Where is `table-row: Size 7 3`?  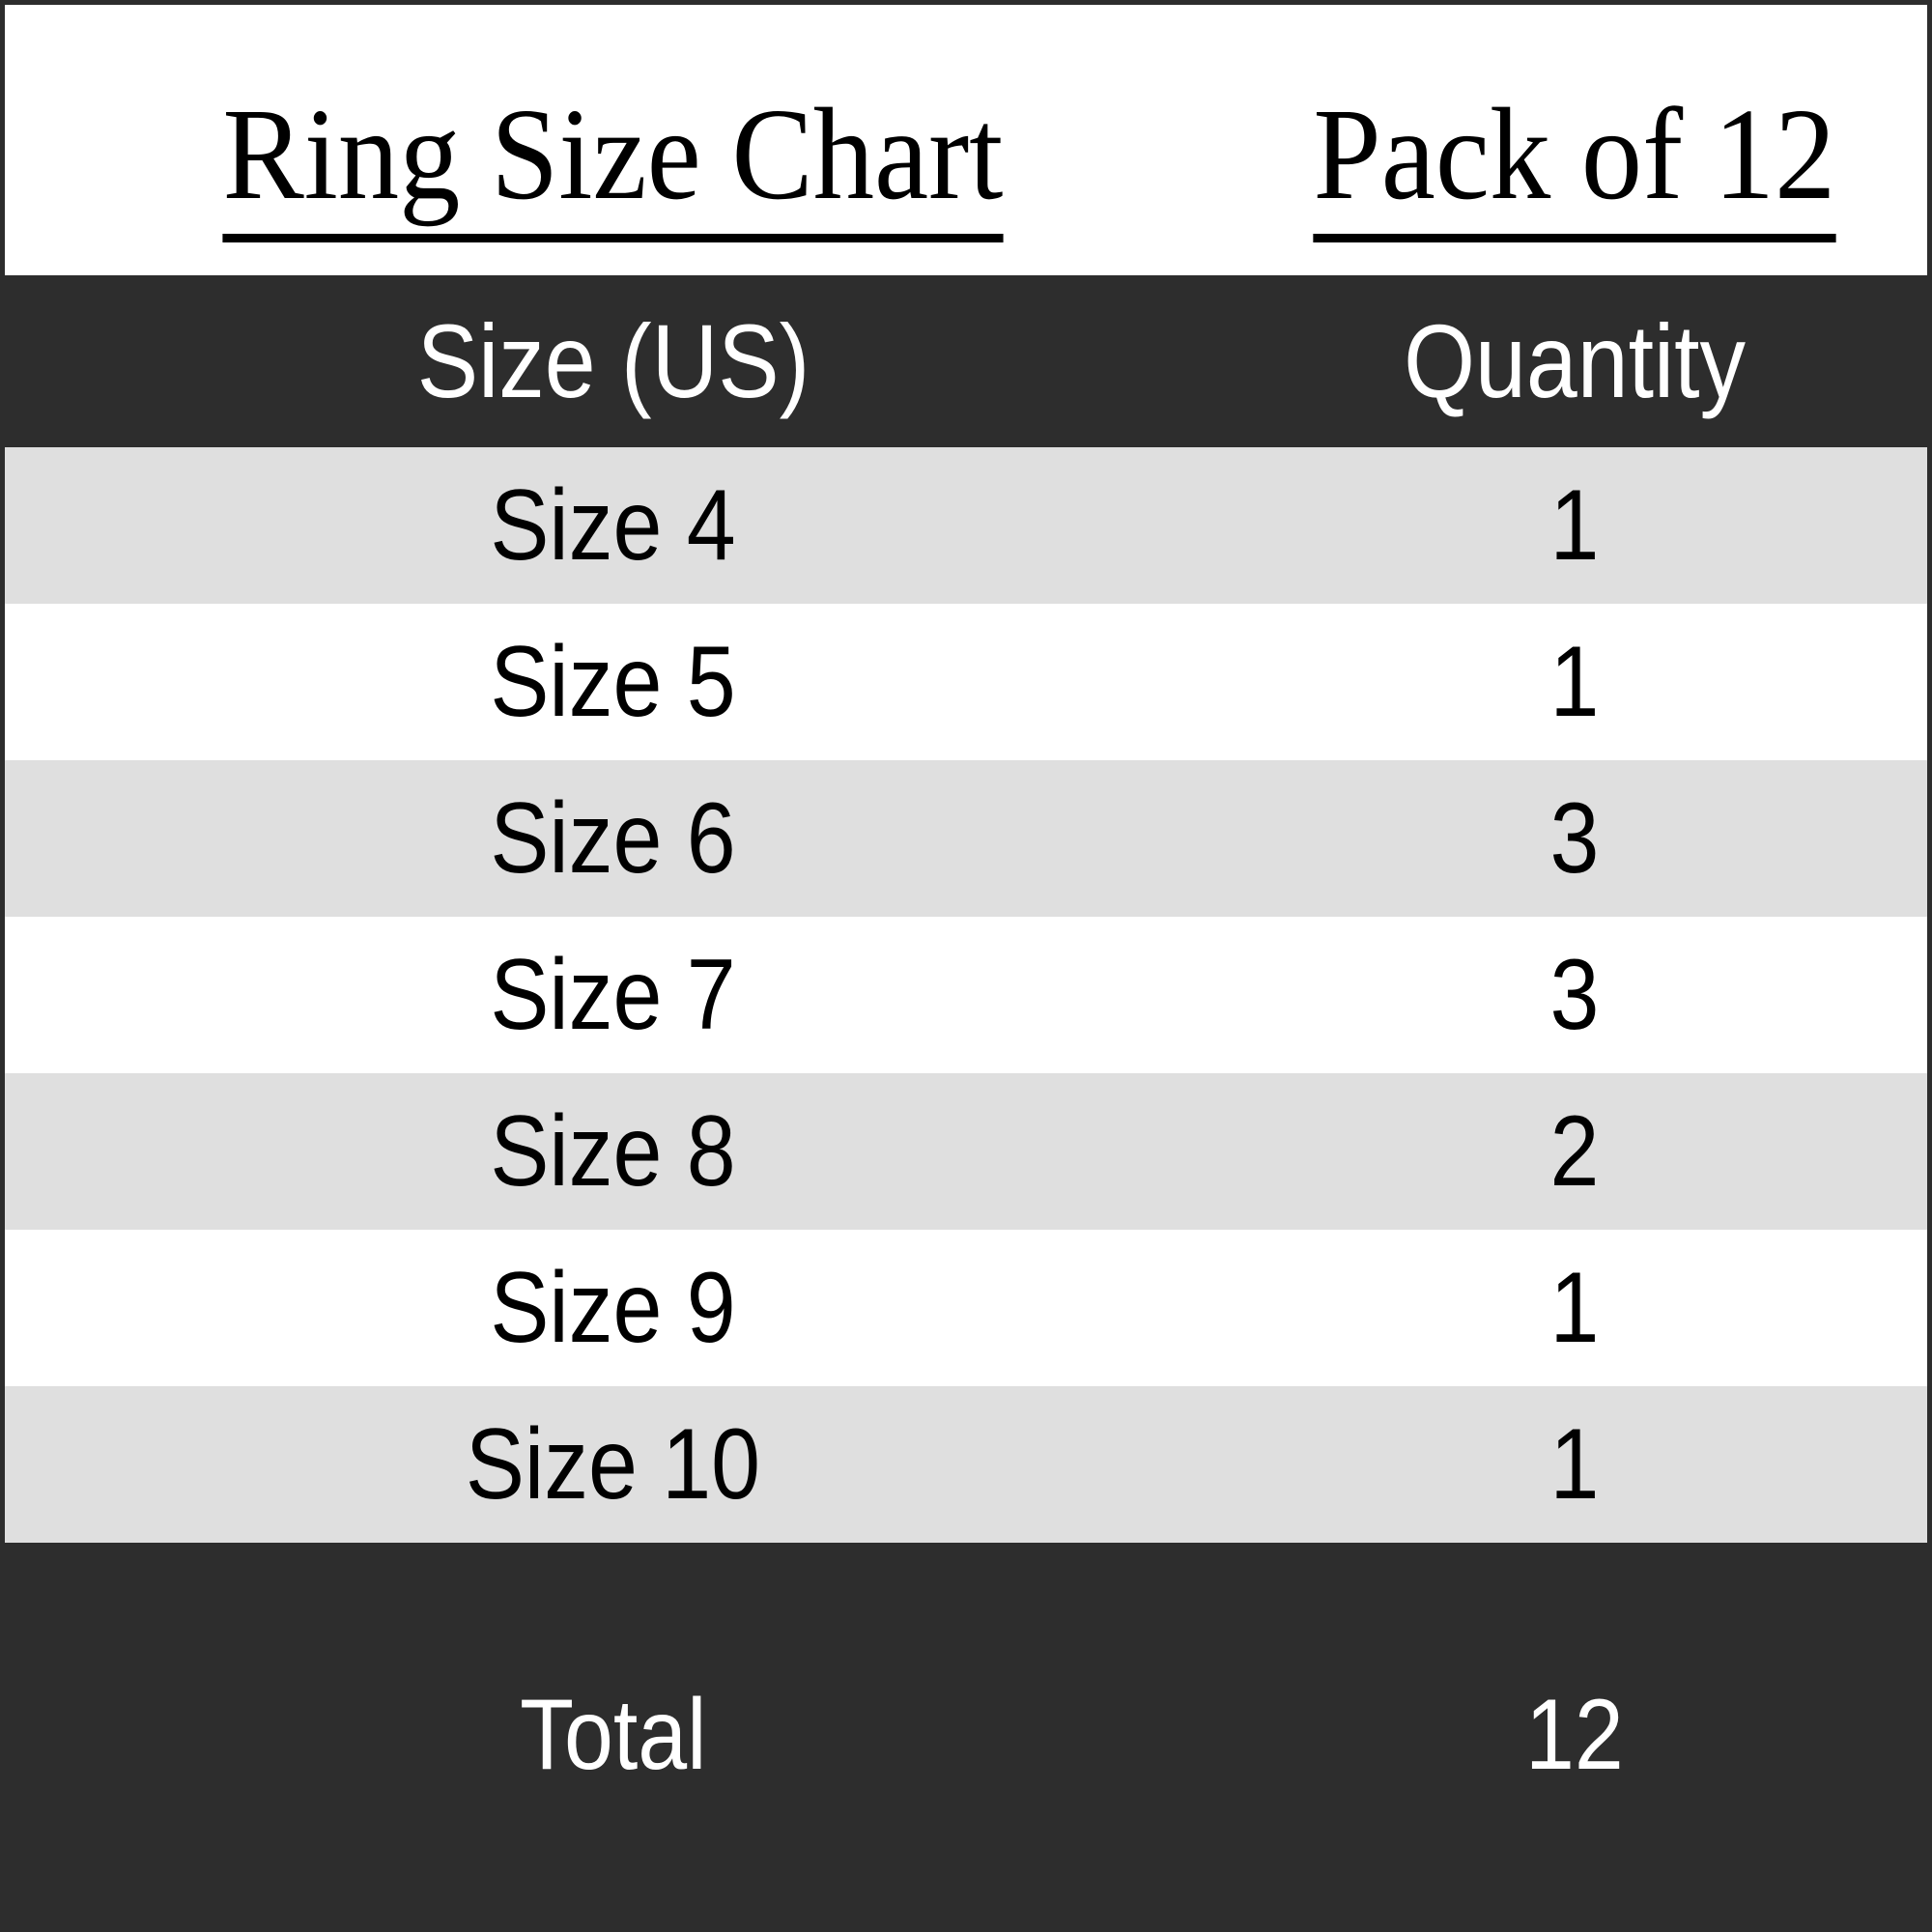 table-row: Size 7 3 is located at coordinates (966, 995).